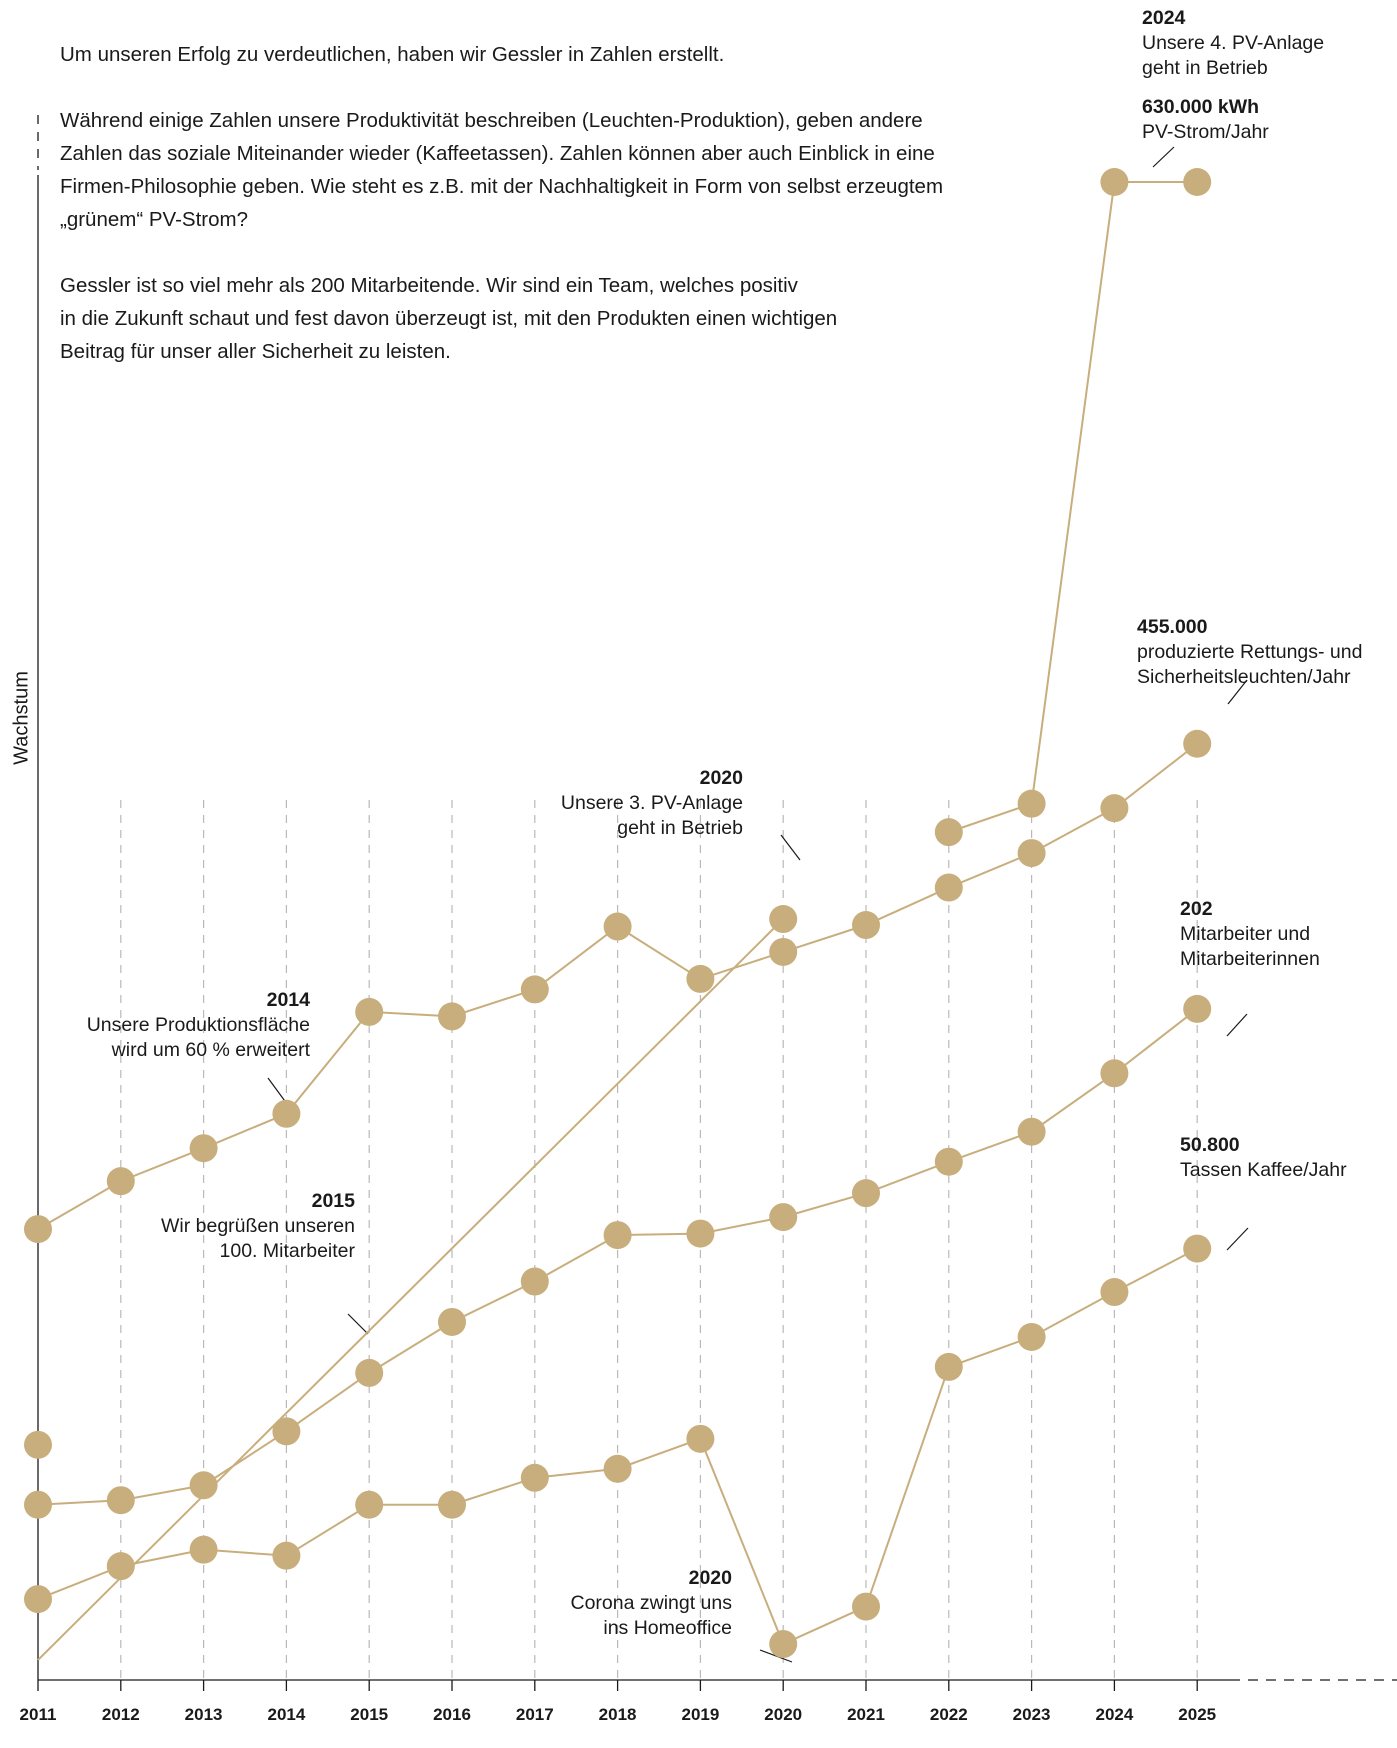 The width and height of the screenshot is (1397, 1748). What do you see at coordinates (369, 1714) in the screenshot?
I see `x-tick-label-2015: 2015` at bounding box center [369, 1714].